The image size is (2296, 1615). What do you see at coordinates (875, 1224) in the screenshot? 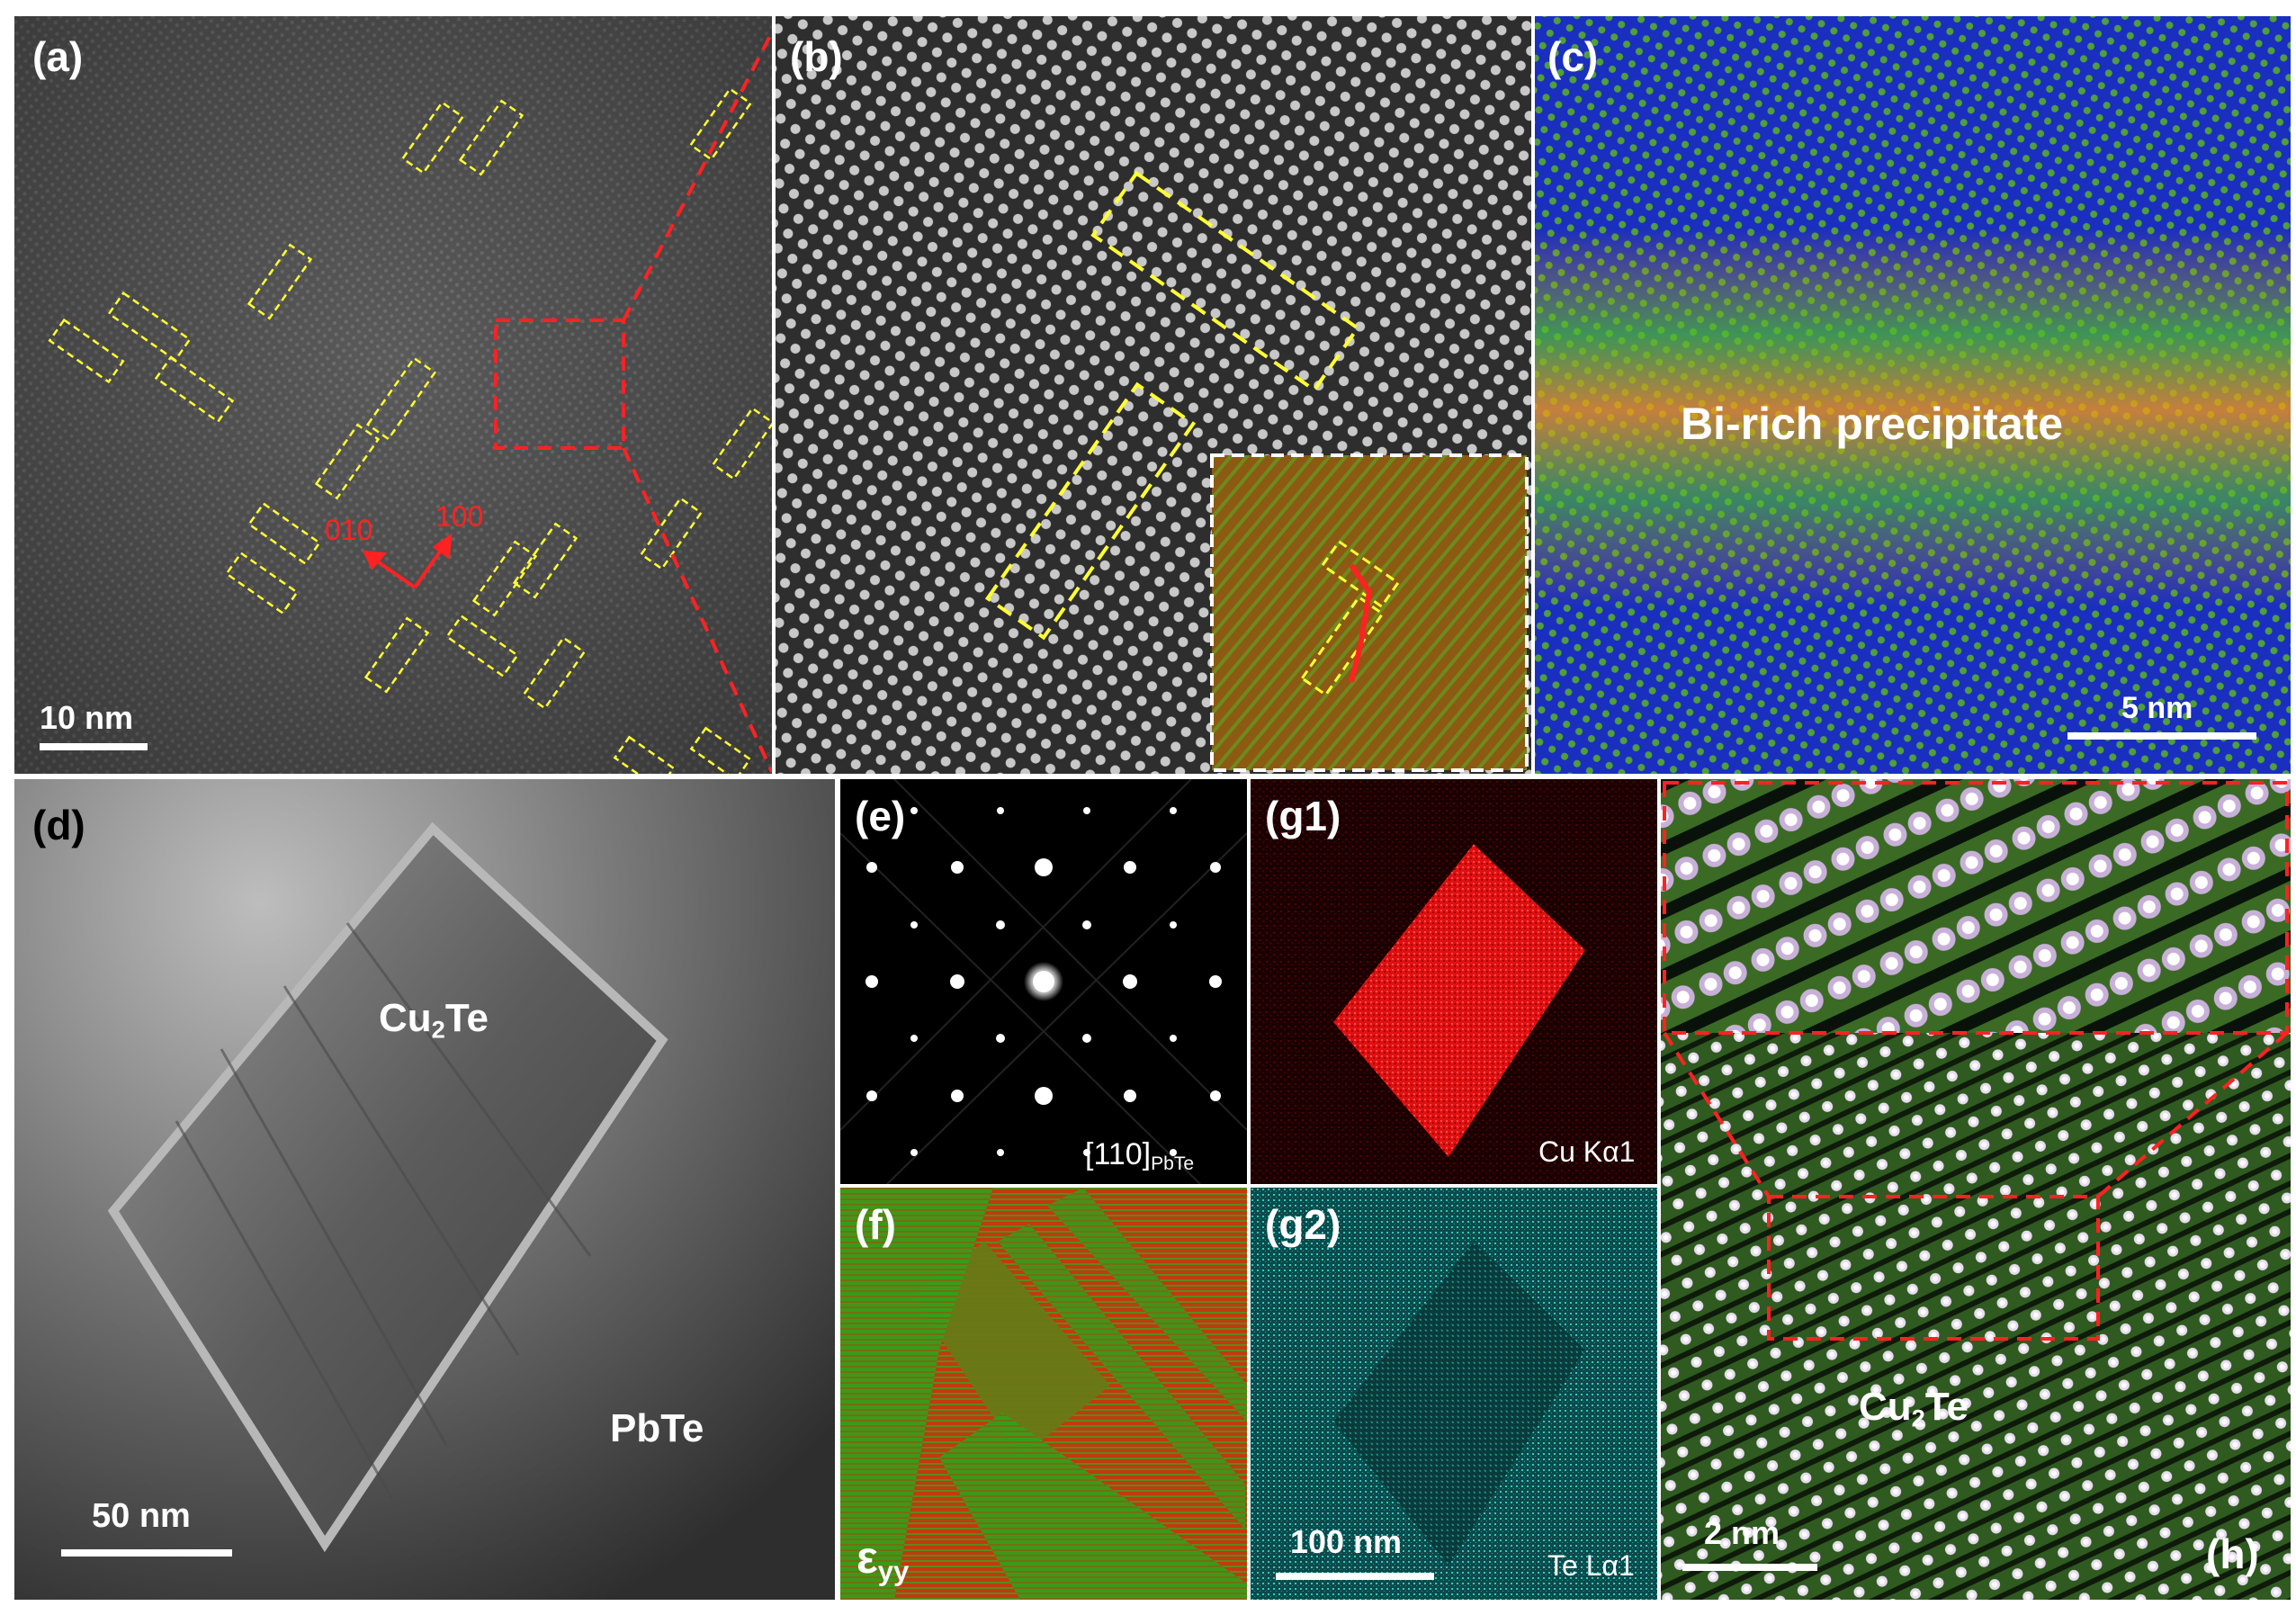
I see `panel-f-label: (f)` at bounding box center [875, 1224].